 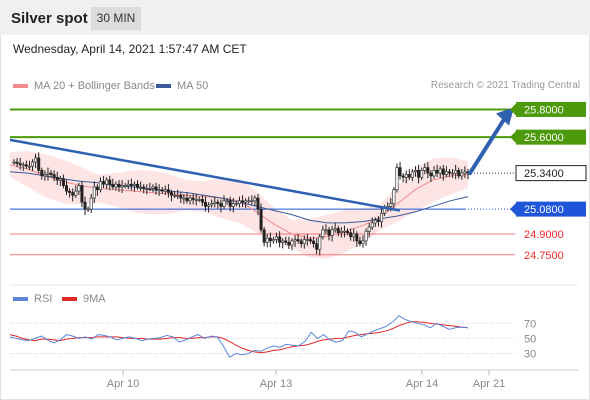 I want to click on ma20-swatch, so click(x=20, y=86).